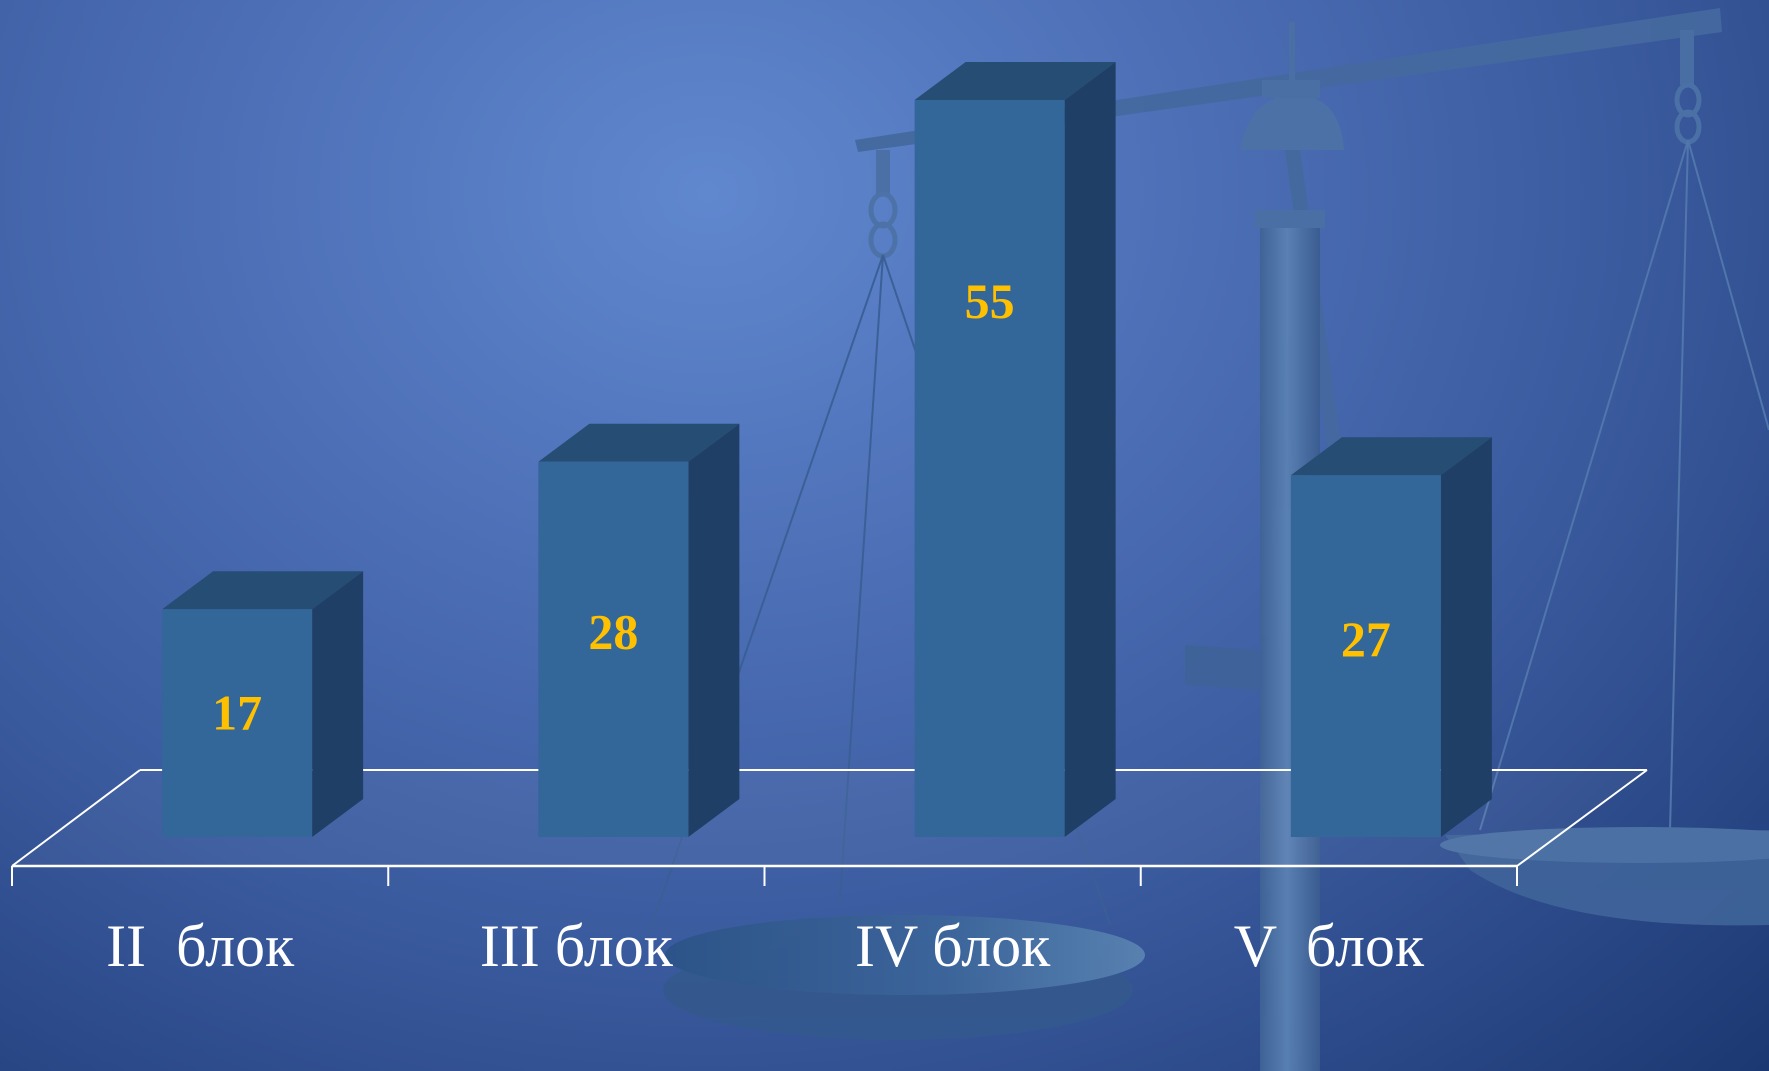 The image size is (1769, 1071). I want to click on bar-value-label: 55, so click(990, 301).